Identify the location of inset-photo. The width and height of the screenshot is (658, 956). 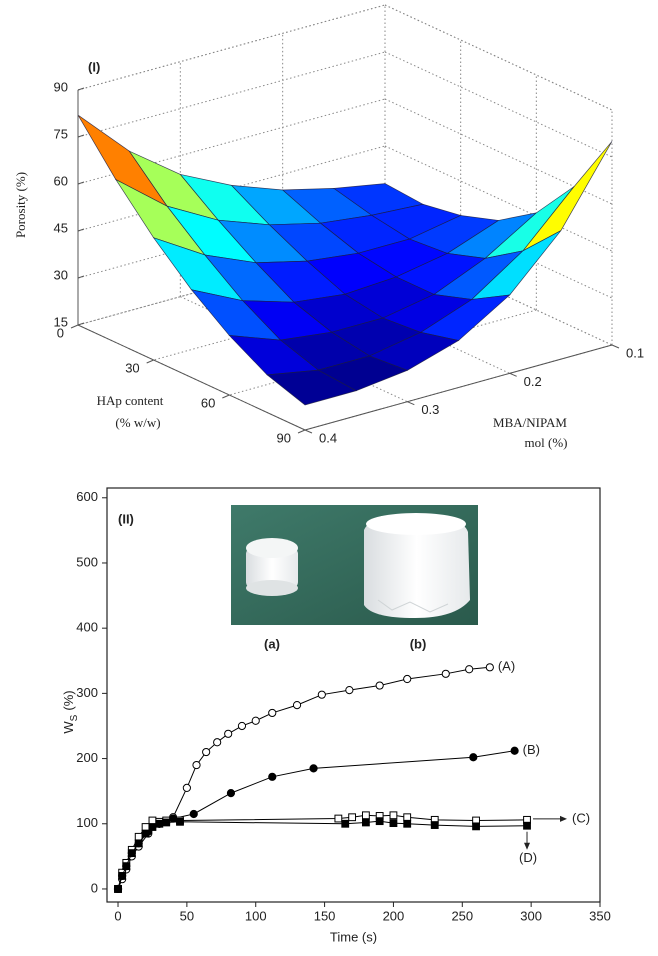
(354, 565).